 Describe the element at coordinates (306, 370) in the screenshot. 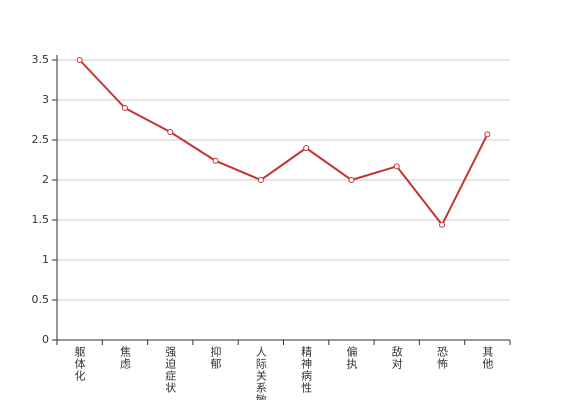

I see `x-tick-label: 精神病性` at that location.